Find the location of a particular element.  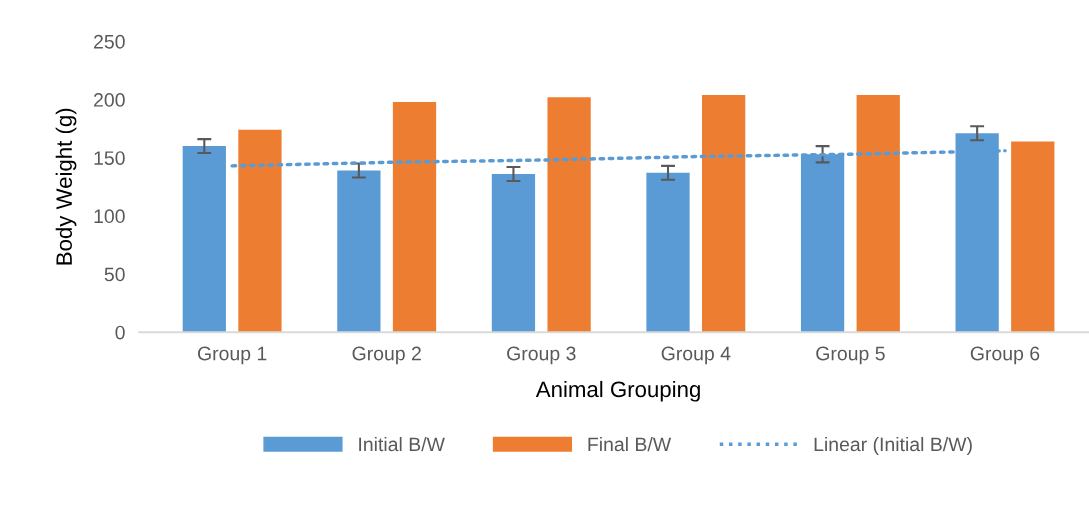

y-tick-label: 150 is located at coordinates (109, 158).